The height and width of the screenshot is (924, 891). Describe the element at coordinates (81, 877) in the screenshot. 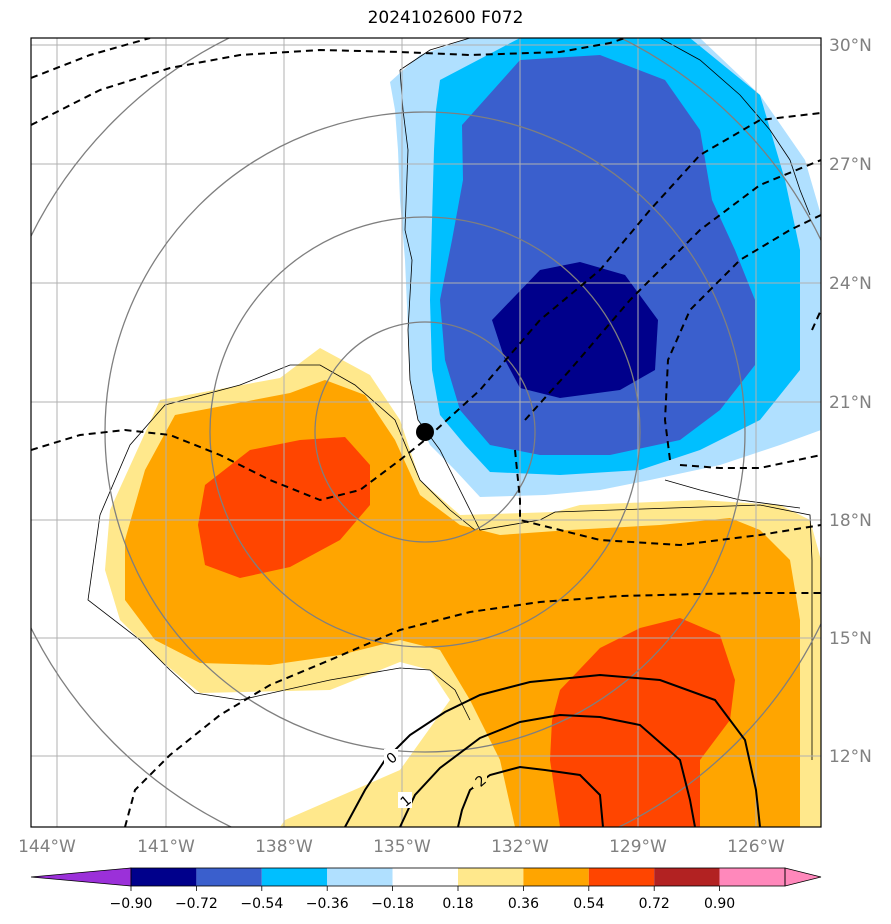

I see `colorbar-extend-min` at that location.